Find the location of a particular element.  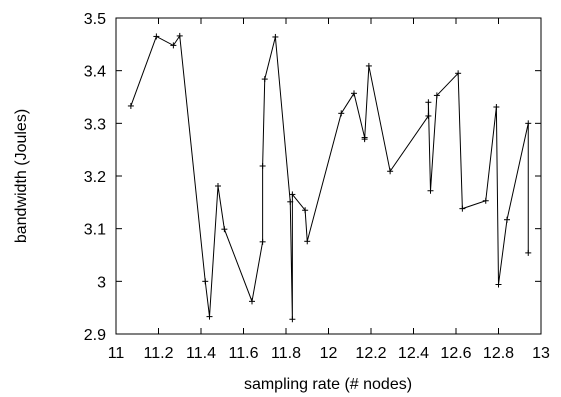

x-tick-label: 12 is located at coordinates (329, 353).